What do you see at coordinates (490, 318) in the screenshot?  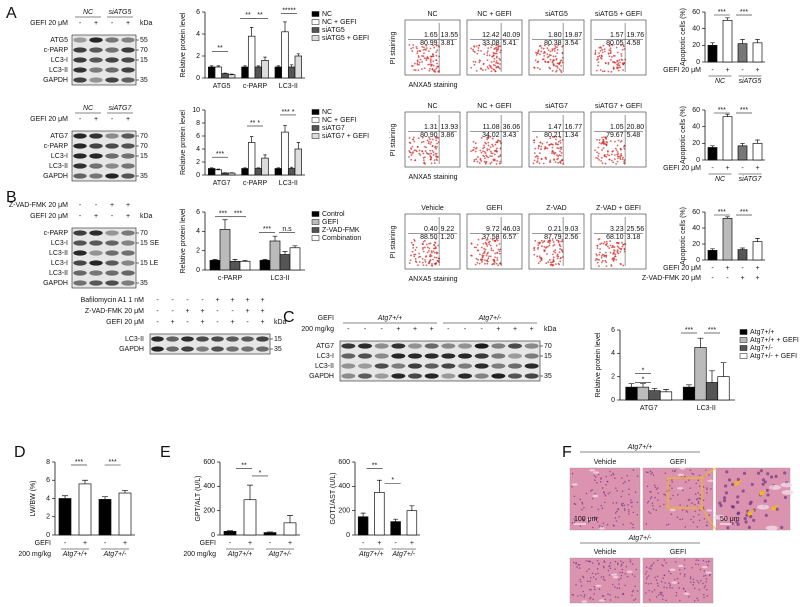 I see `blot-group: Atg7+/-` at bounding box center [490, 318].